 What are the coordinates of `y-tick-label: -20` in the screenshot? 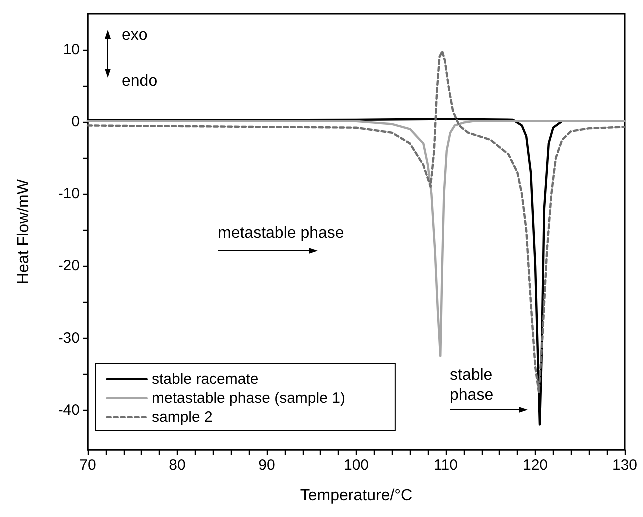 It's located at (69, 266).